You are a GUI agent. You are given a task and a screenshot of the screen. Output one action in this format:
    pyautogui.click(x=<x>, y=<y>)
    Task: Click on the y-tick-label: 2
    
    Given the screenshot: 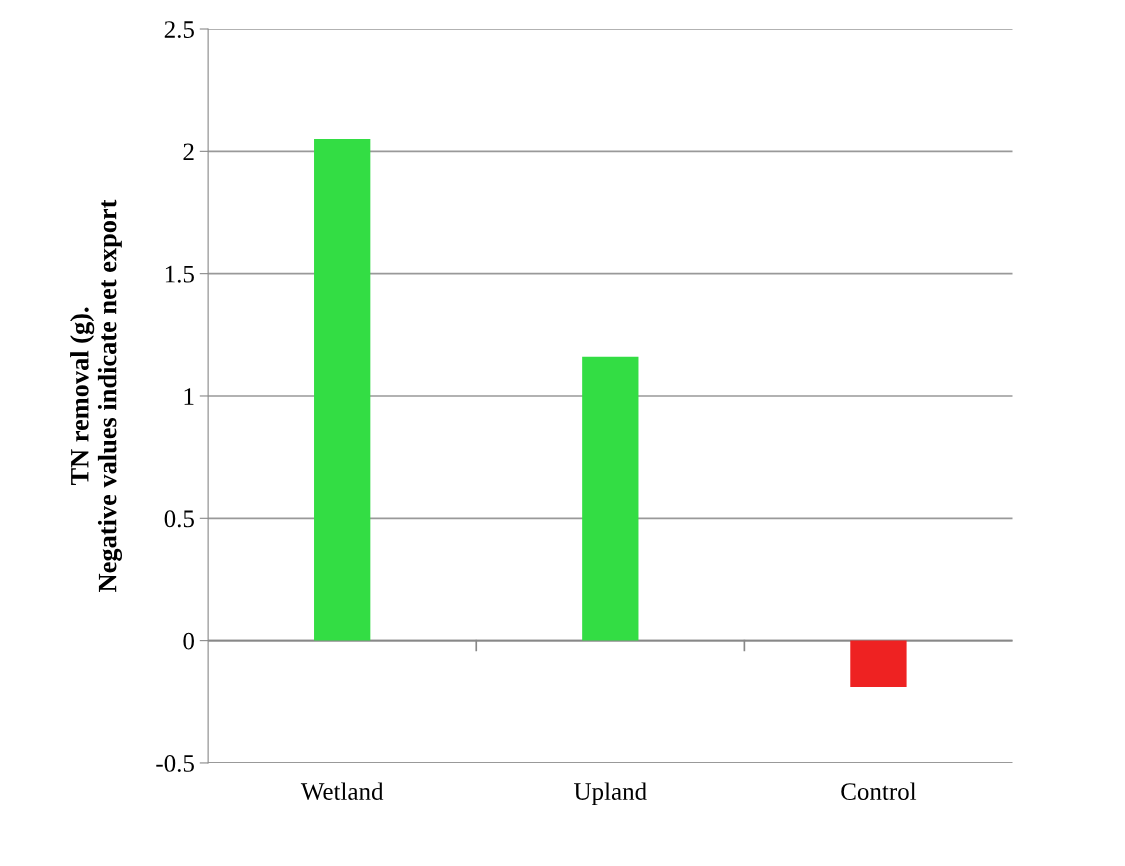 What is the action you would take?
    pyautogui.click(x=188, y=152)
    